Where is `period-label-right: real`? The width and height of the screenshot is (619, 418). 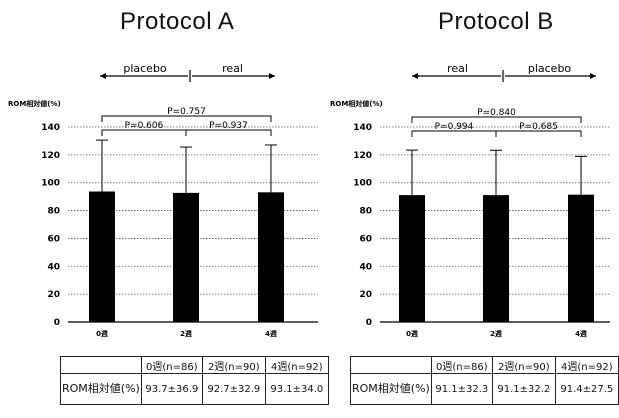
period-label-right: real is located at coordinates (232, 68).